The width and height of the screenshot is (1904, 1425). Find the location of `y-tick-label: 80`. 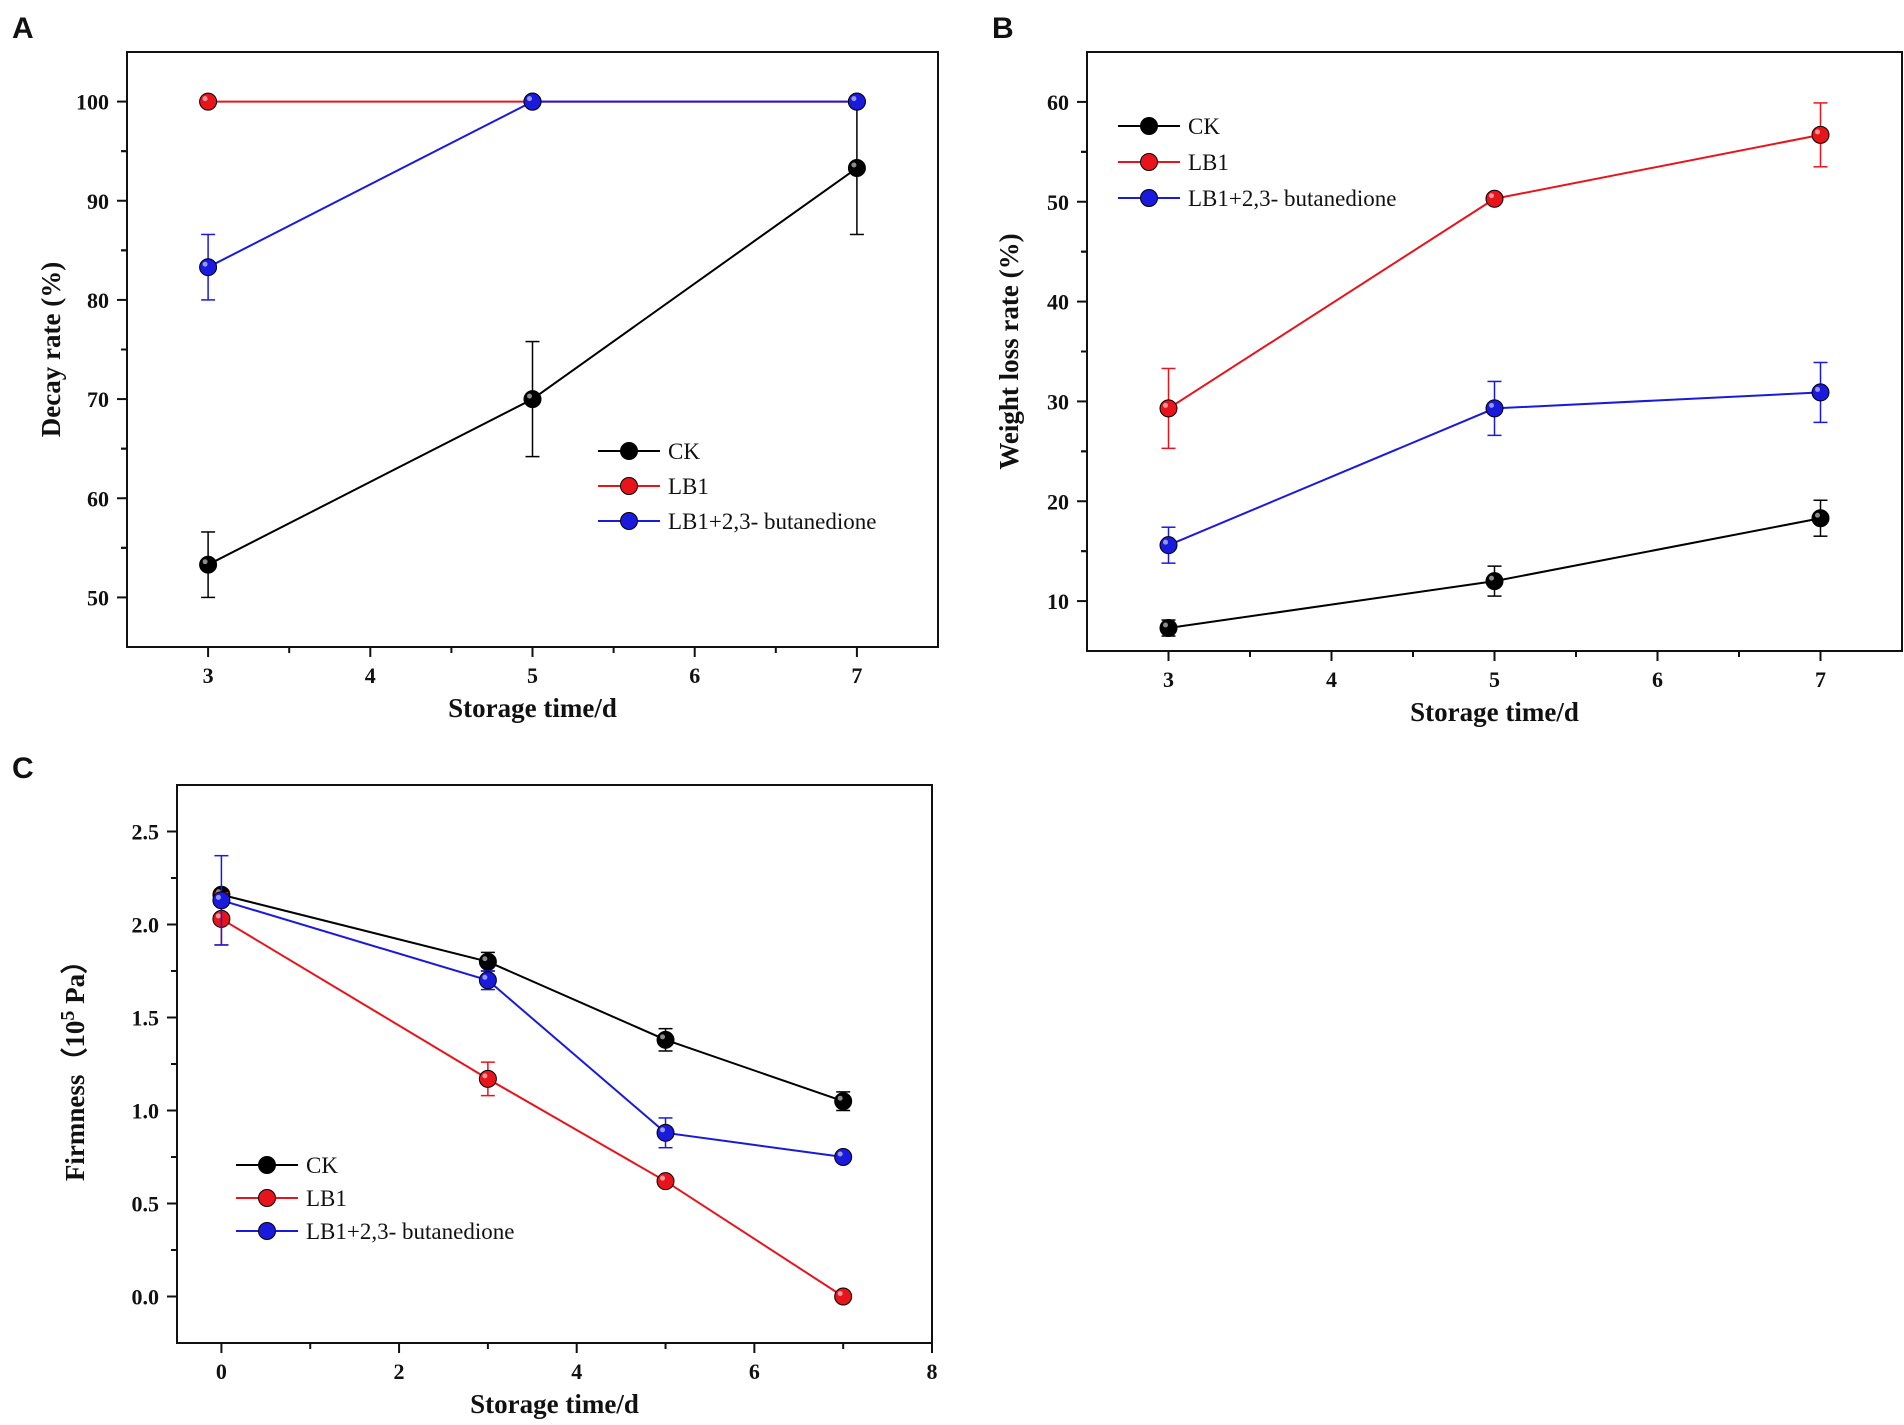

y-tick-label: 80 is located at coordinates (98, 300).